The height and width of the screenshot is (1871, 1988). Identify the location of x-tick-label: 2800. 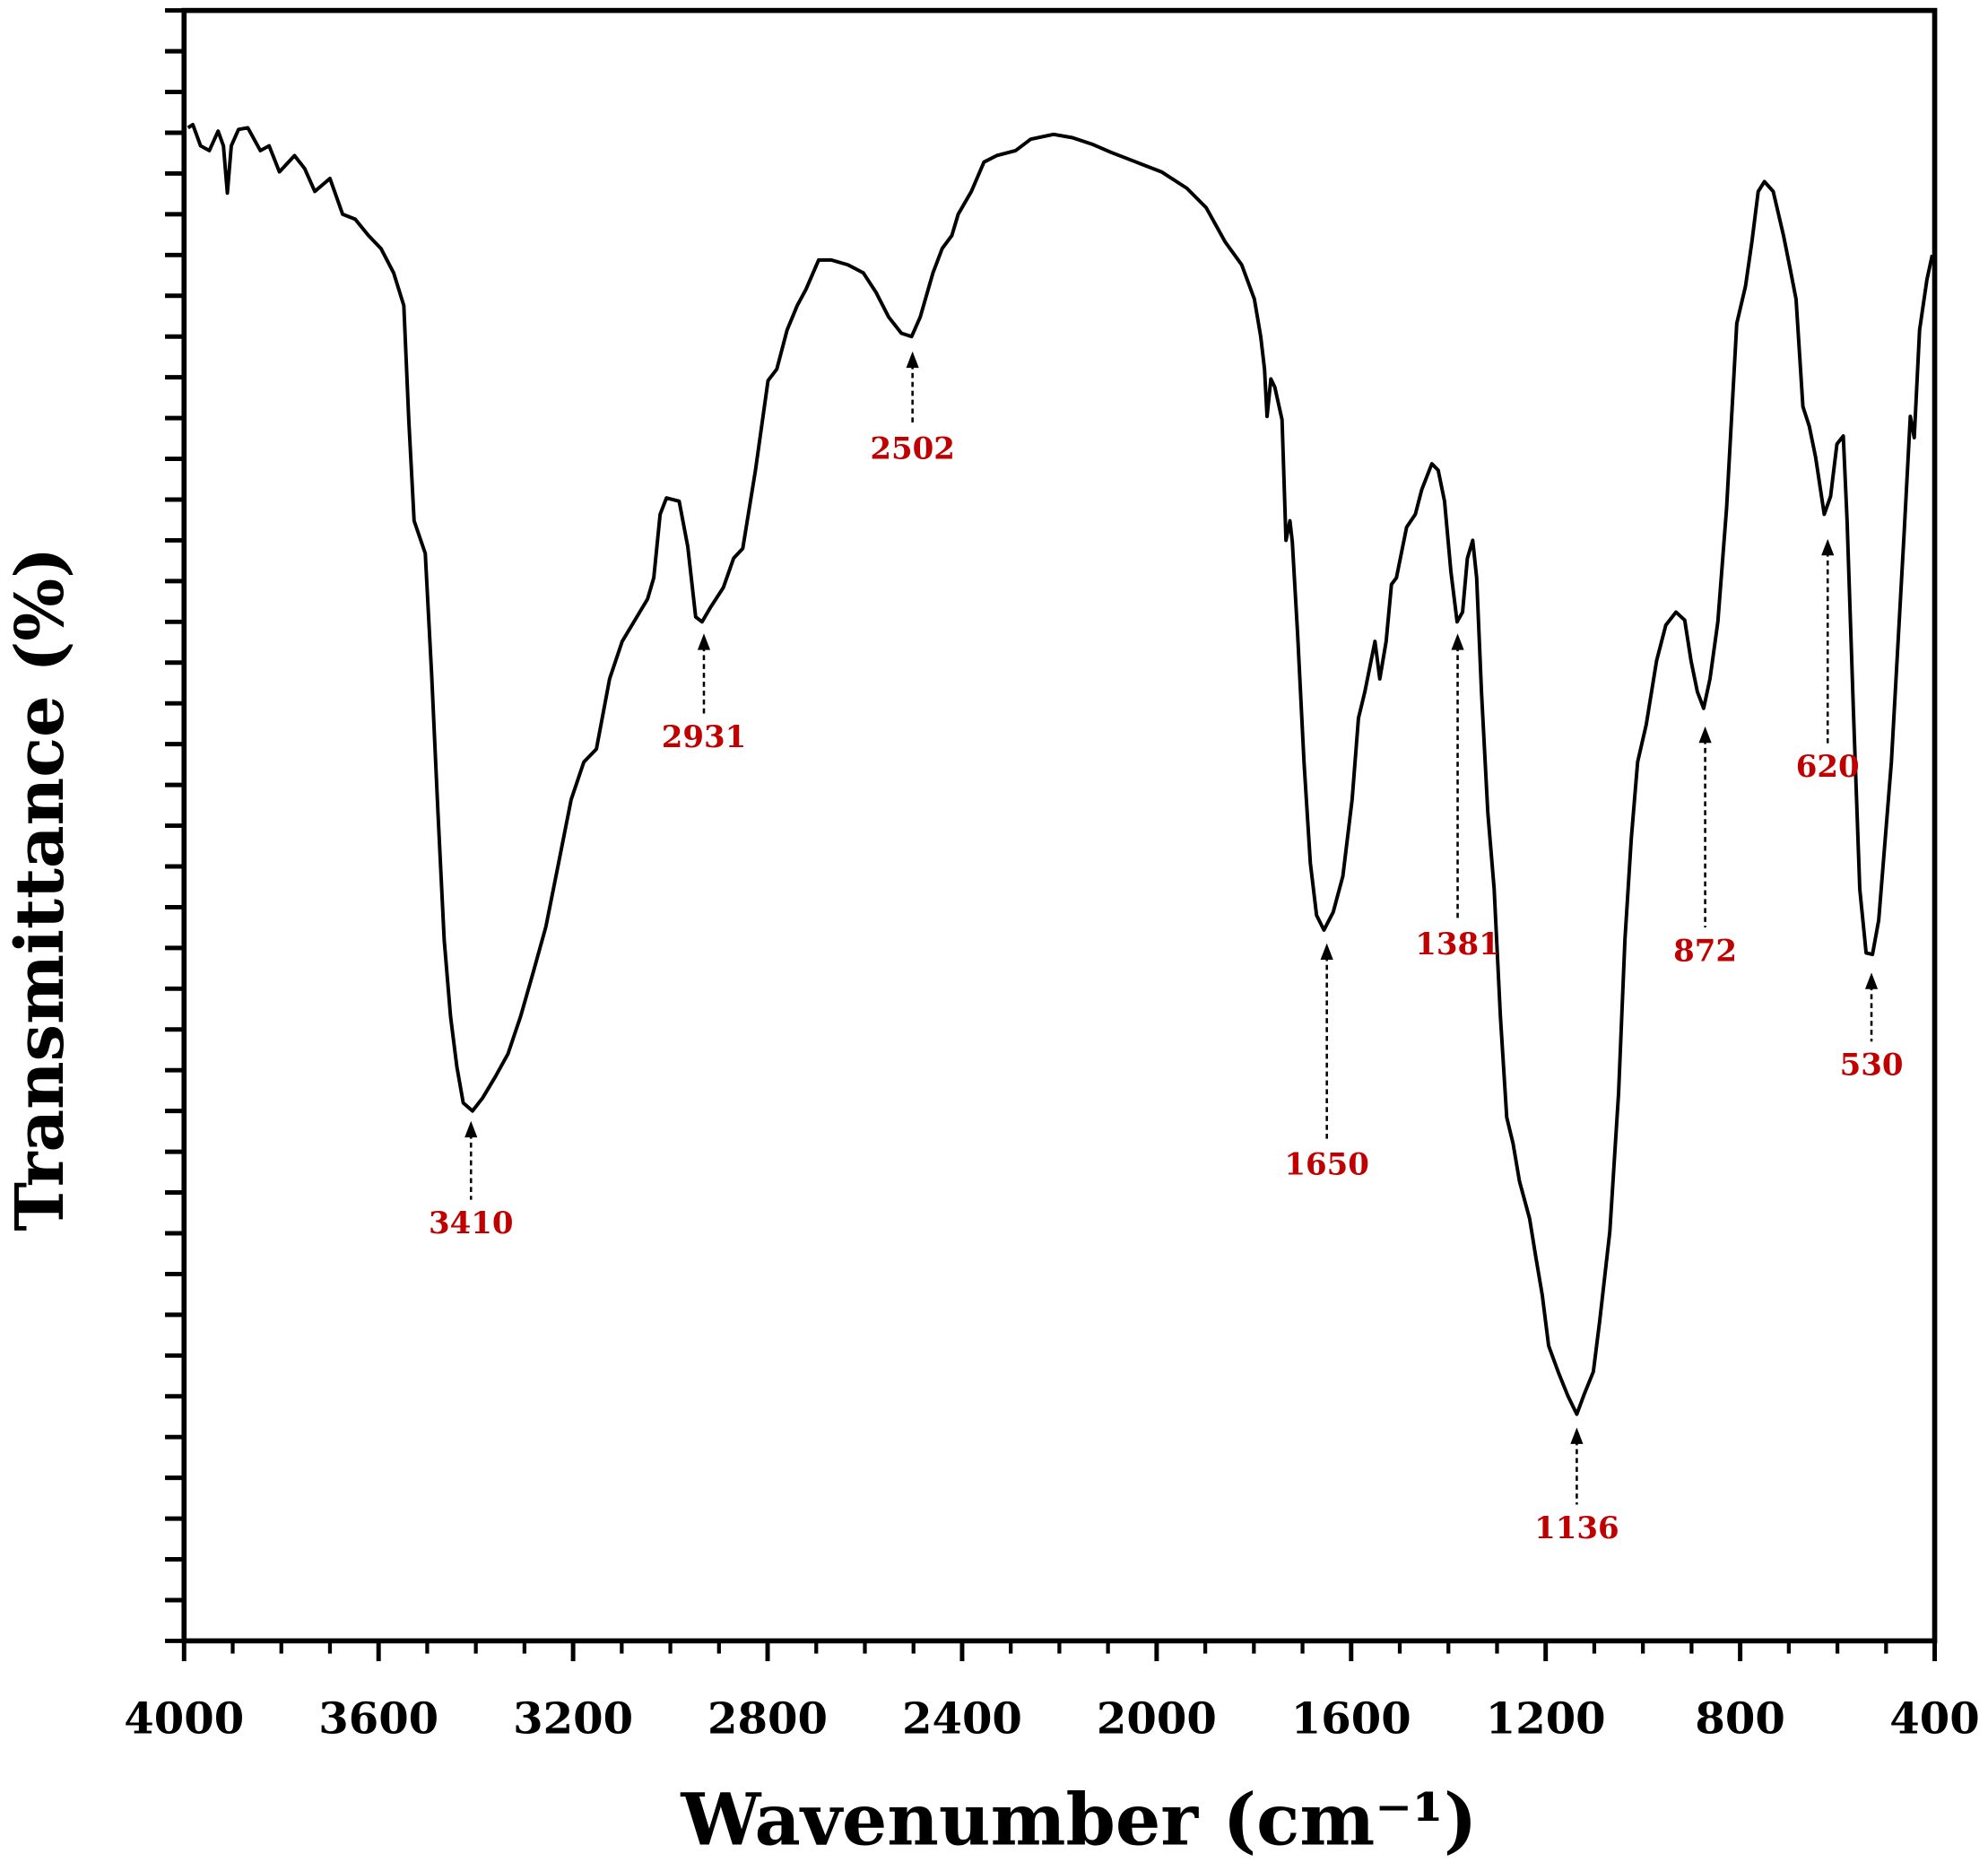
(768, 1720).